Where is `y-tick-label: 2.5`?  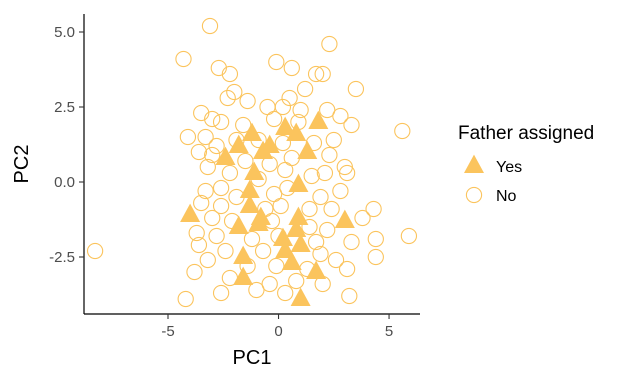 y-tick-label: 2.5 is located at coordinates (64, 107).